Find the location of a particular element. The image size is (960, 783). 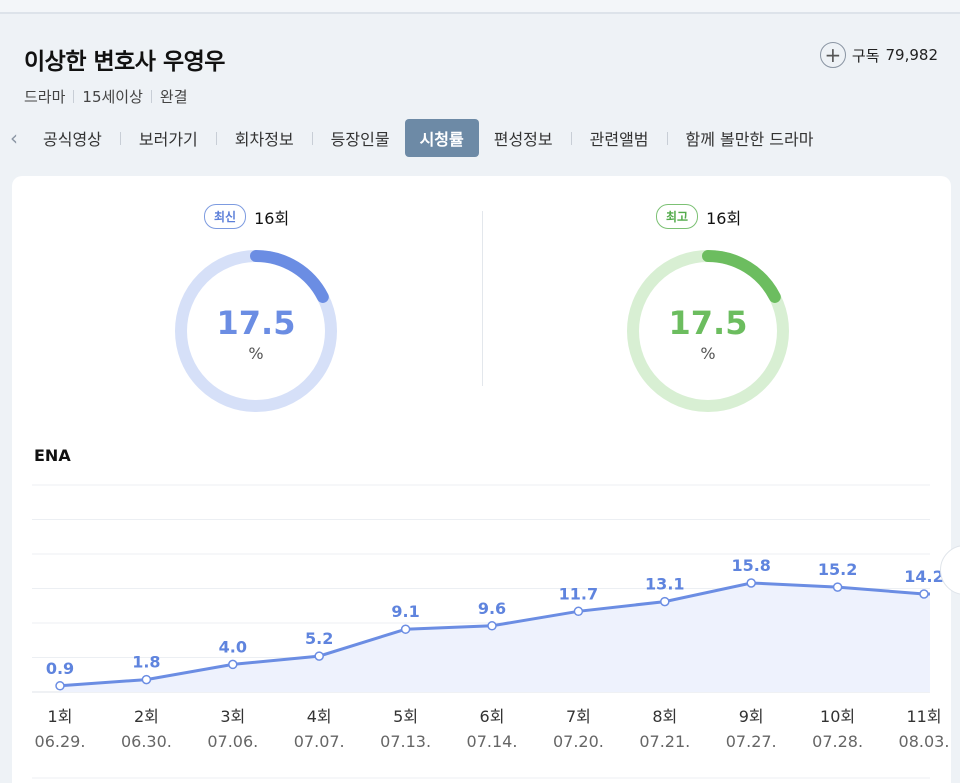

latest-donut is located at coordinates (256, 331).